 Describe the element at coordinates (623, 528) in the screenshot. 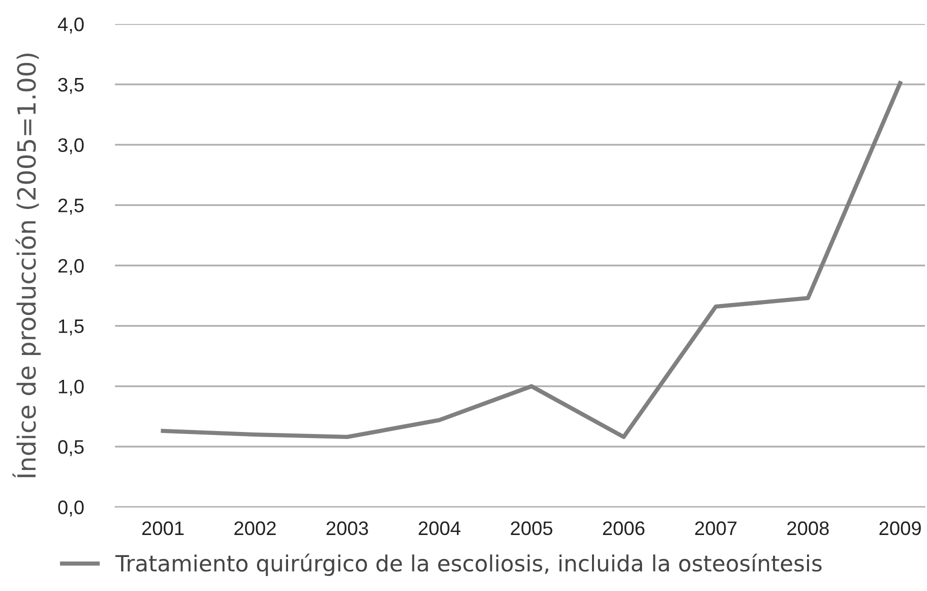

I see `x-tick-label: 2006` at that location.